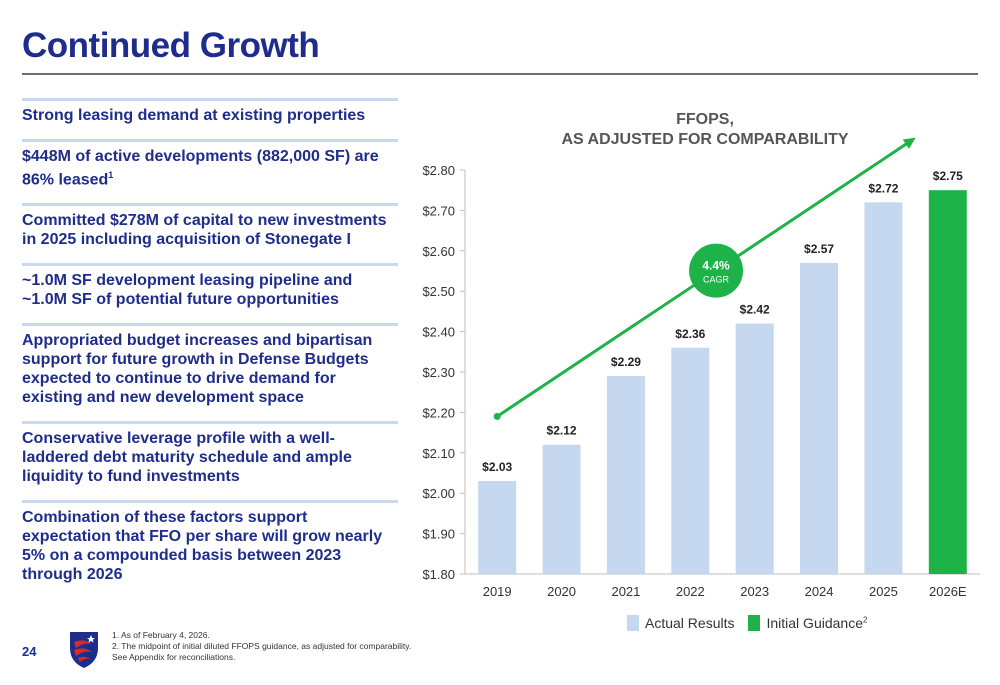 The height and width of the screenshot is (685, 1000). What do you see at coordinates (865, 620) in the screenshot?
I see `footnote-ref: 2` at bounding box center [865, 620].